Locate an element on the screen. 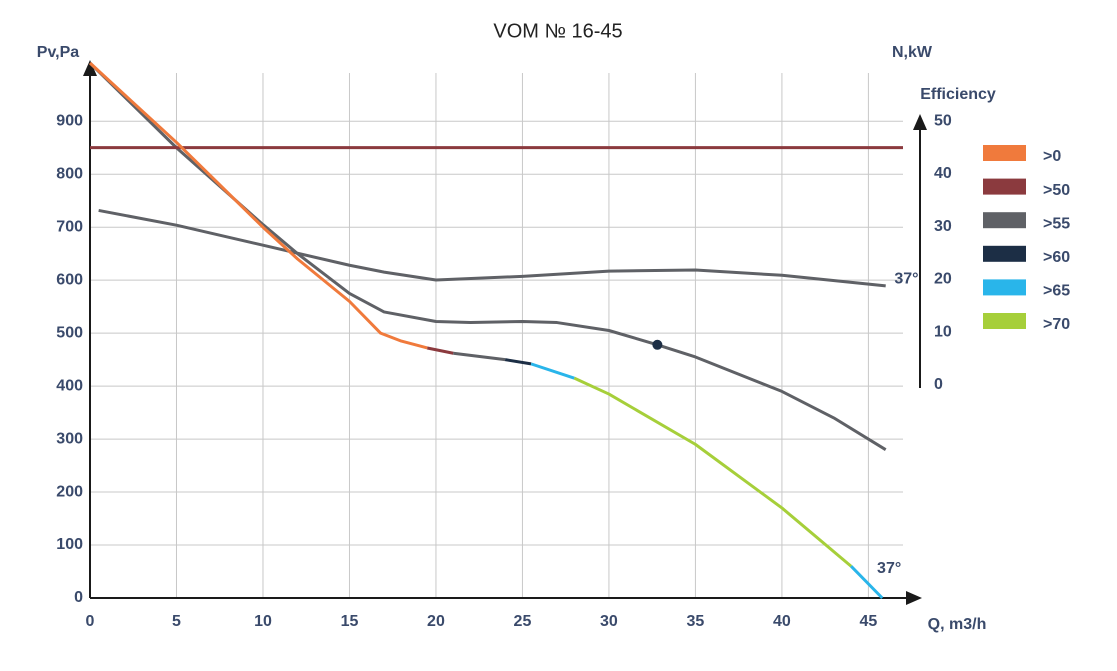 This screenshot has height=671, width=1117. legend-label: >55 is located at coordinates (1056, 223).